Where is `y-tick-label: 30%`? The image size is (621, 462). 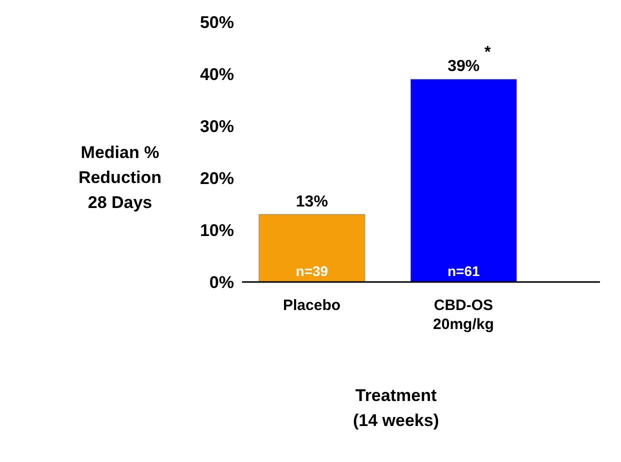
y-tick-label: 30% is located at coordinates (217, 126).